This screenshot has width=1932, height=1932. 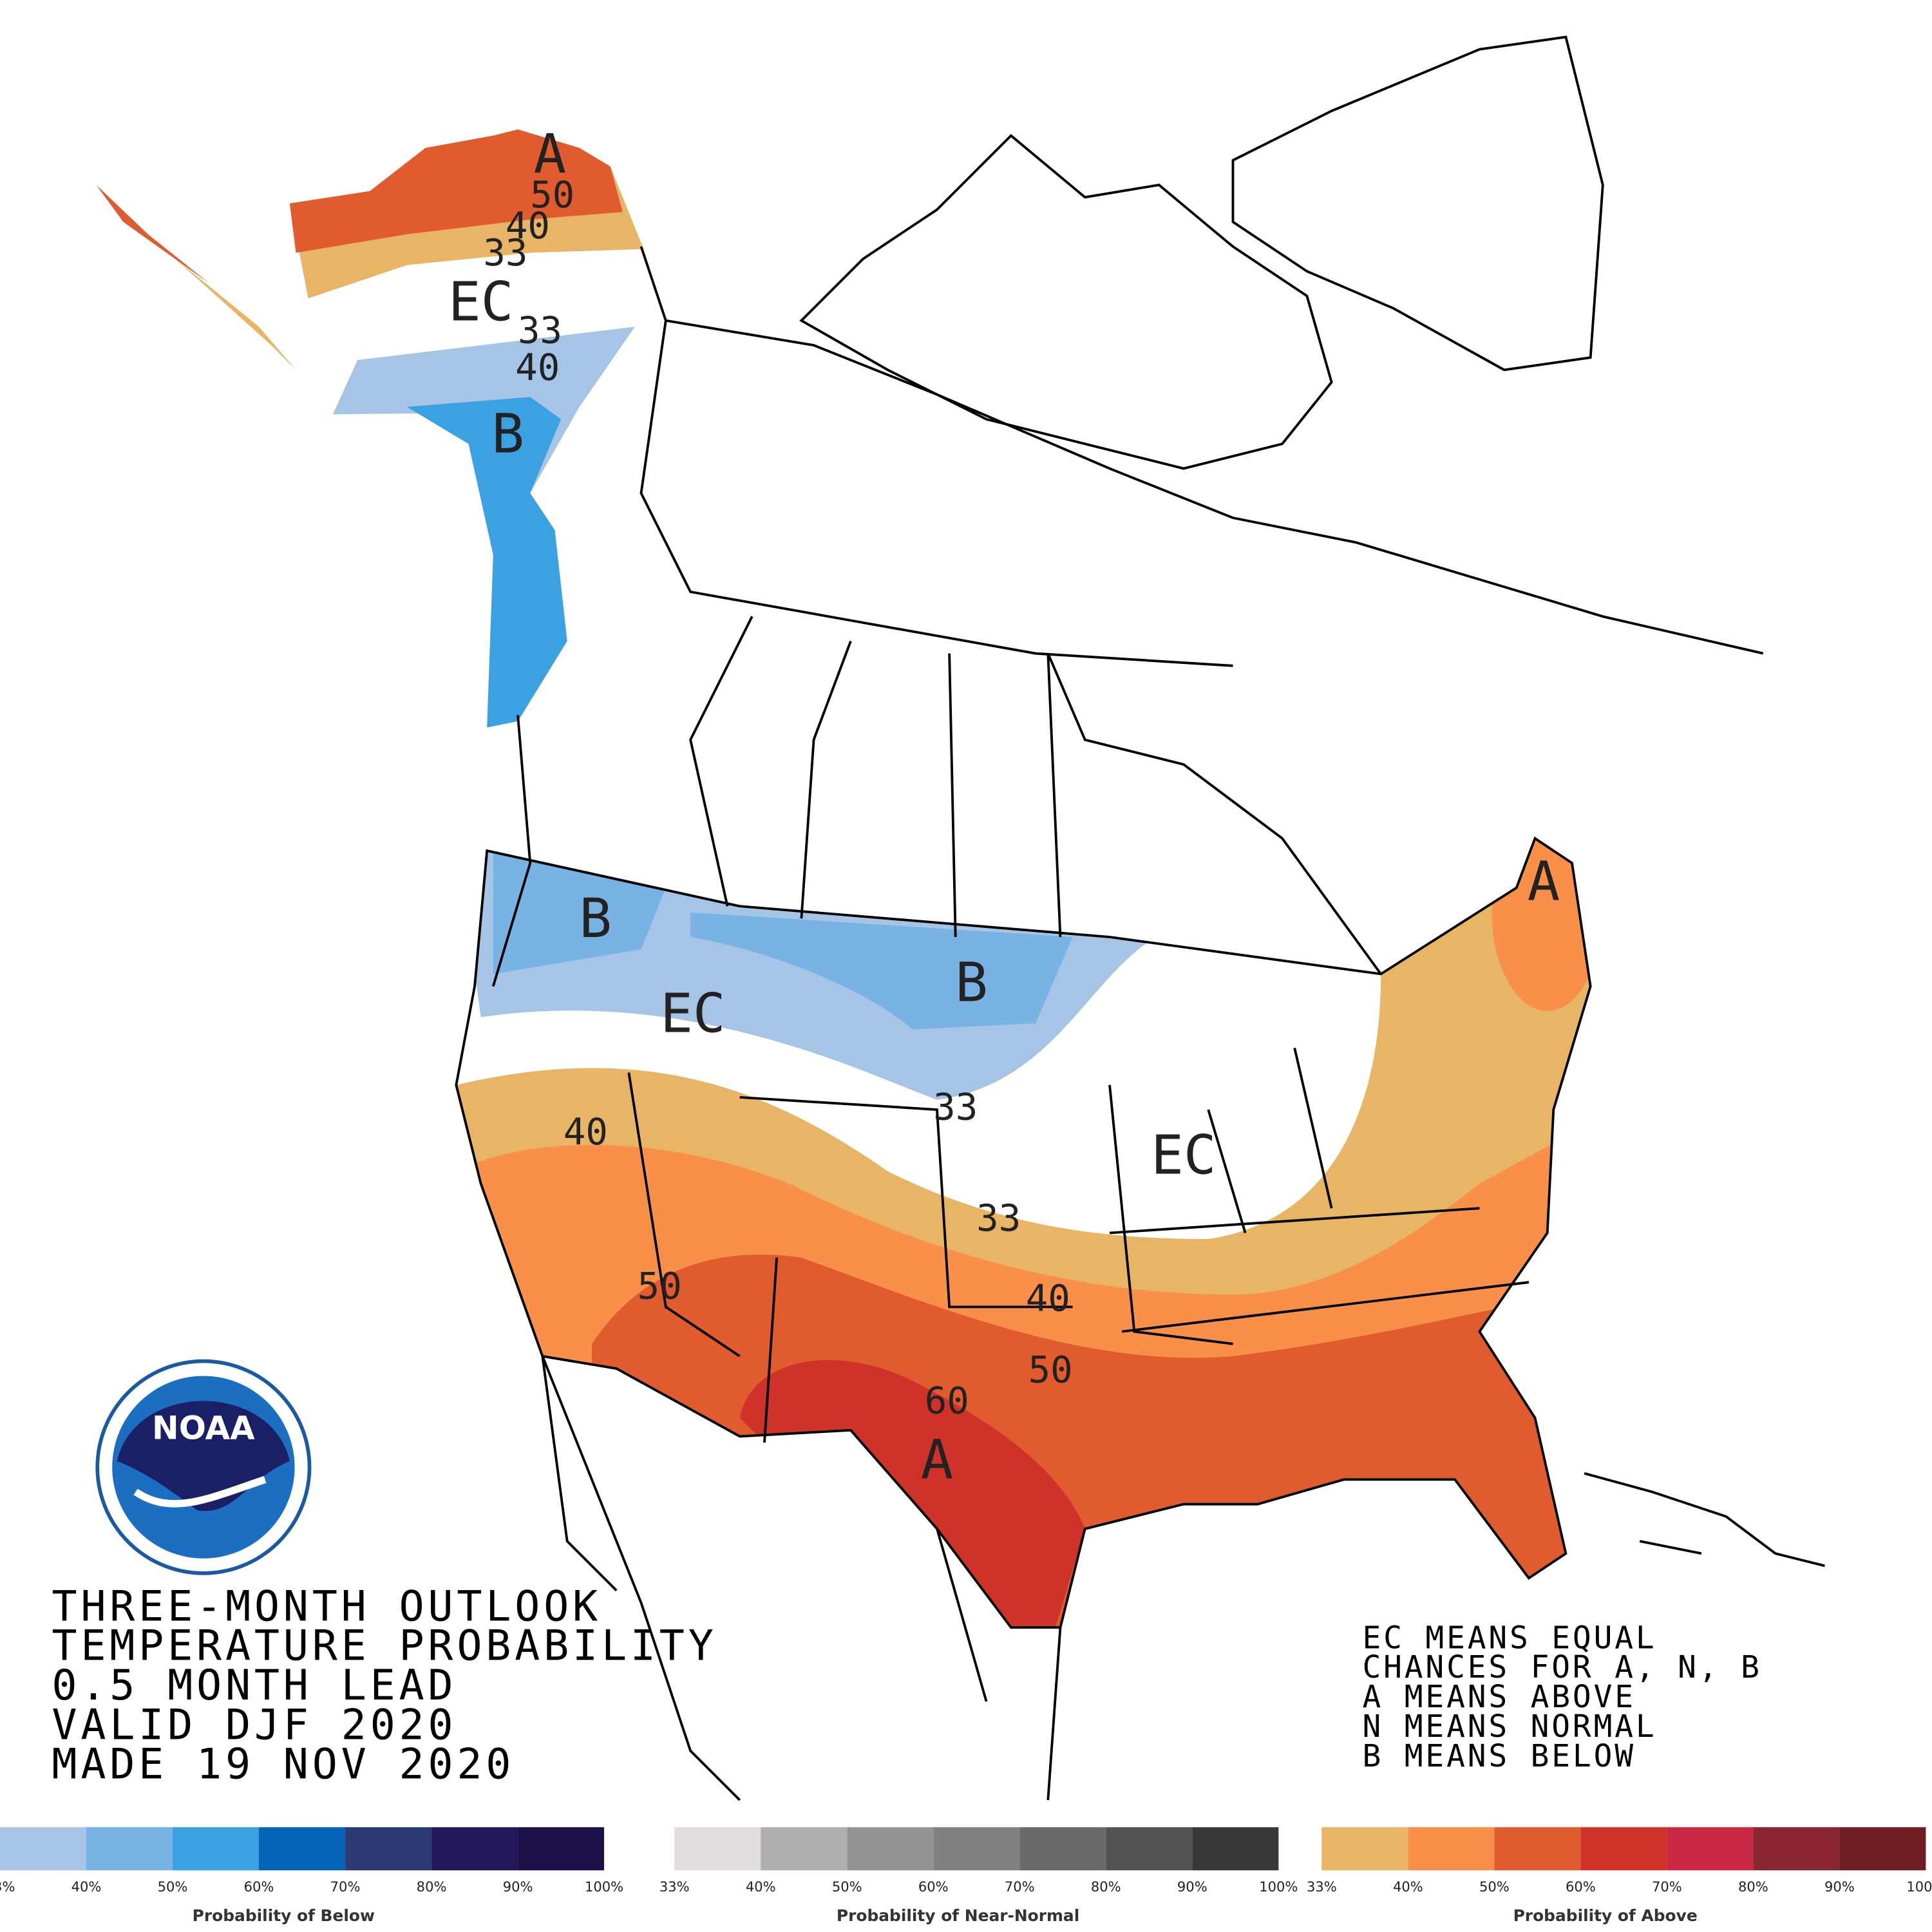 What do you see at coordinates (1562, 1667) in the screenshot?
I see `key-line: CHANCES FOR A, N, B` at bounding box center [1562, 1667].